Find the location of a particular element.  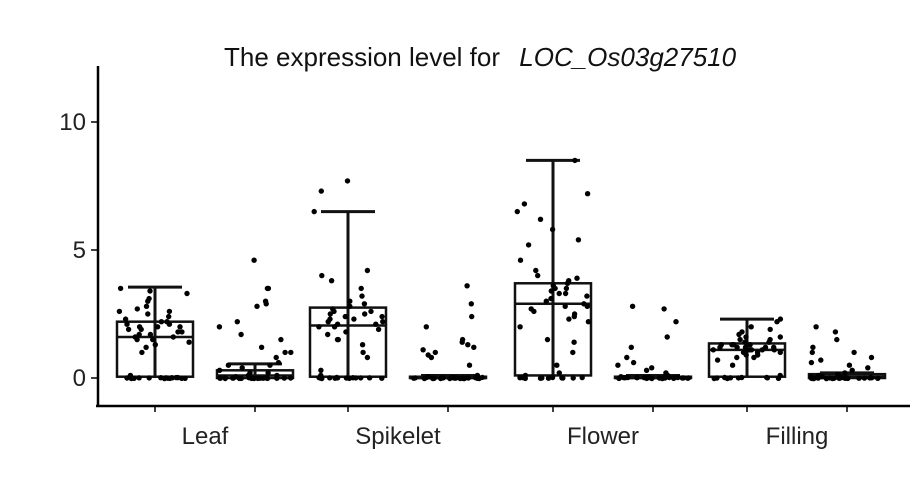

chart-title: The expression level for LOC_Os03g27510 is located at coordinates (480, 57).